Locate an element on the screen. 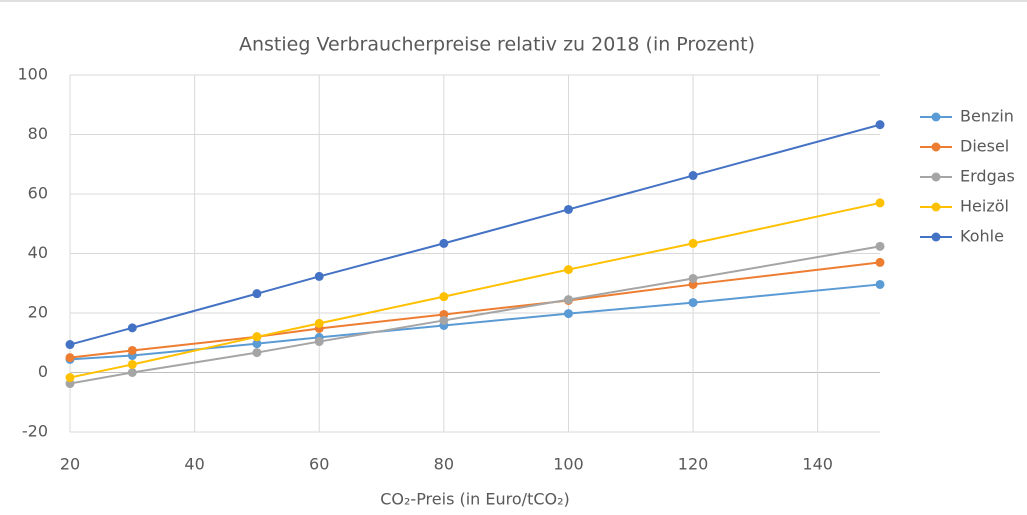 The width and height of the screenshot is (1027, 515). y-tick-label: 20 is located at coordinates (38, 312).